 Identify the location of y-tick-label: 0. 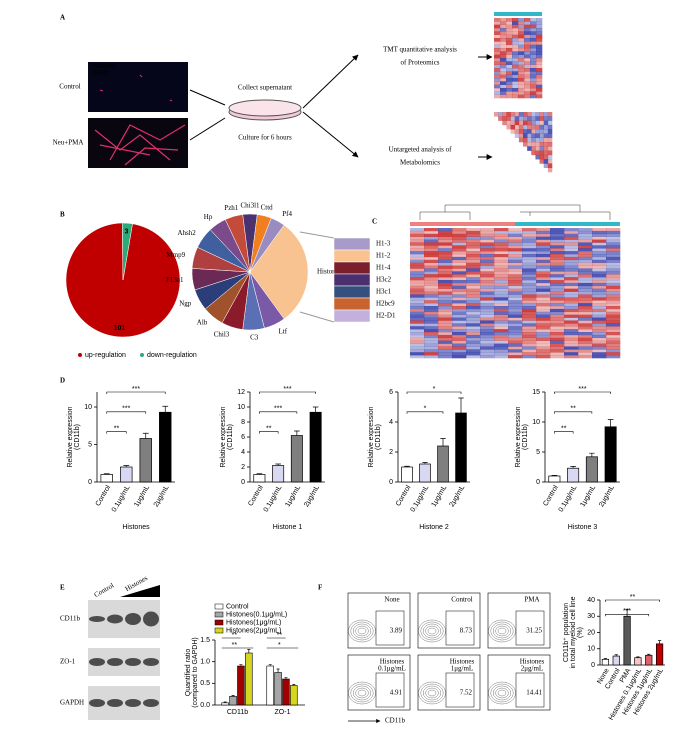
(391, 482).